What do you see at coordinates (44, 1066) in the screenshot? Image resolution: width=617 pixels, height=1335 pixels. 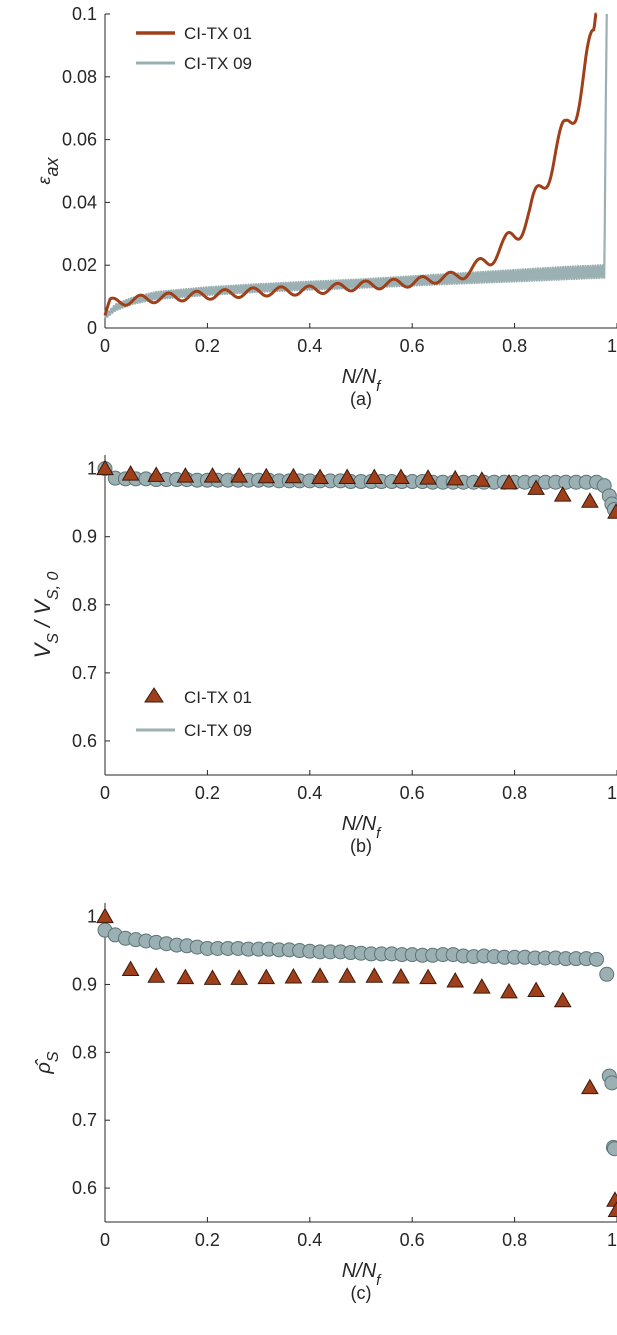 I see `y-axis-label-main: ρ̂` at bounding box center [44, 1066].